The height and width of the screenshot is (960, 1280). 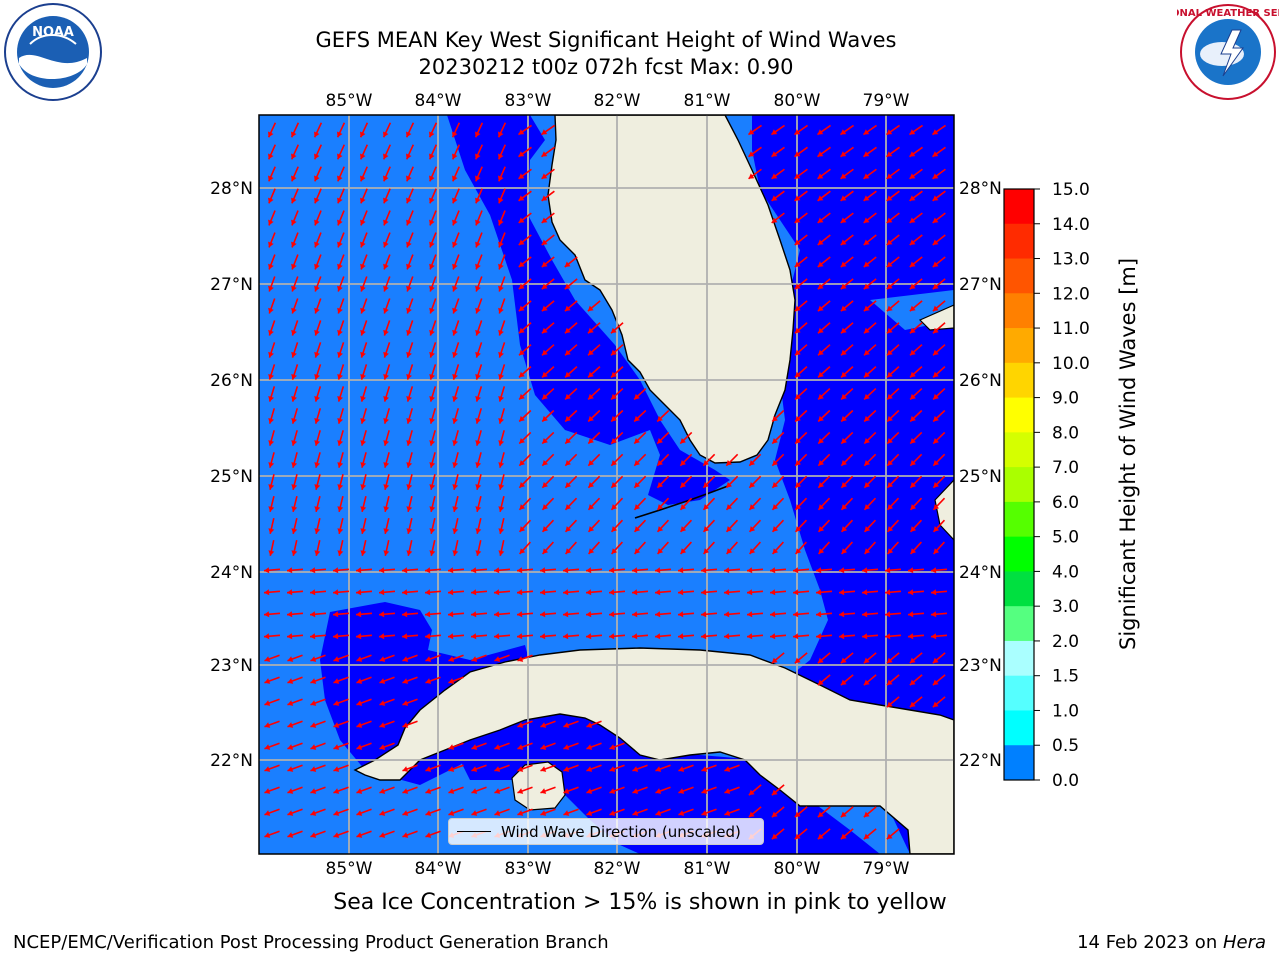 What do you see at coordinates (538, 786) in the screenshot?
I see `isla-de-la-juventud` at bounding box center [538, 786].